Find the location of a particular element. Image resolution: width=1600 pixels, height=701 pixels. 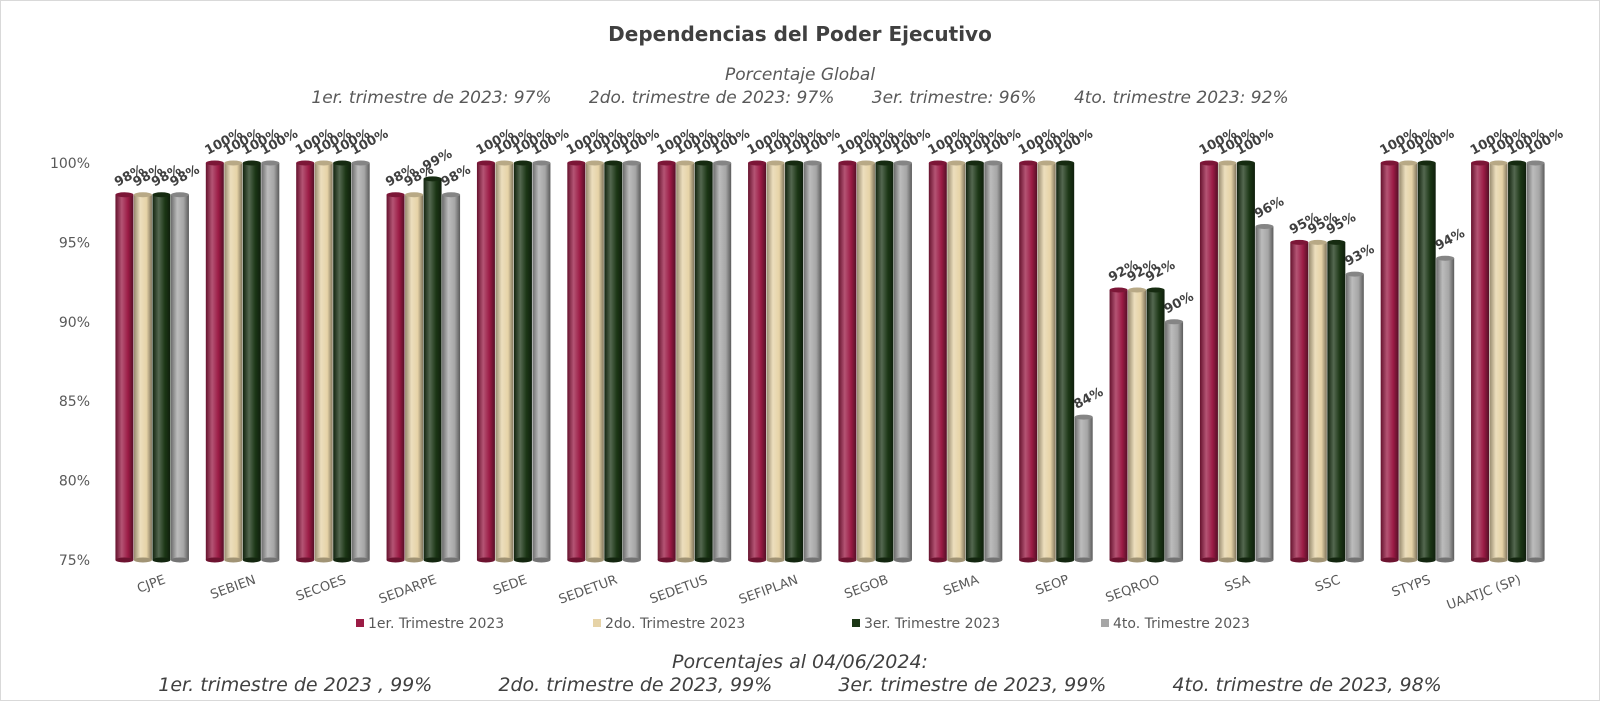

x-tick-label: STYPS is located at coordinates (1411, 587).